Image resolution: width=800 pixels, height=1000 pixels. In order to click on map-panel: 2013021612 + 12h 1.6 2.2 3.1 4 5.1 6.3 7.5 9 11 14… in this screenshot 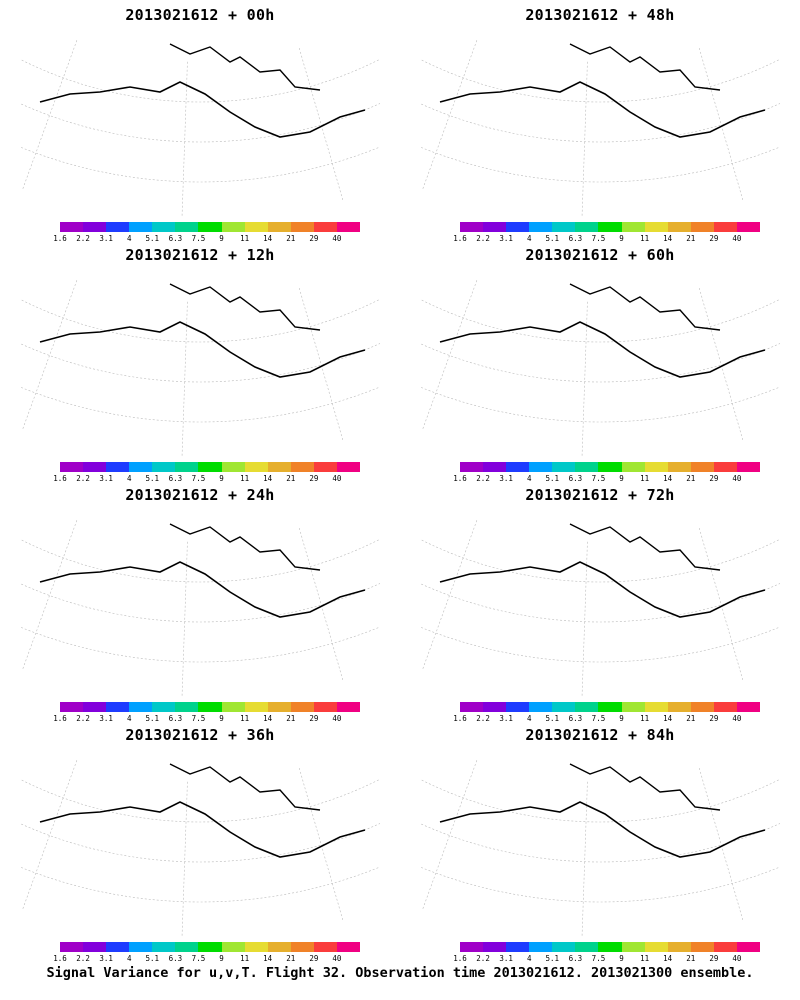, I will do `click(200, 362)`.